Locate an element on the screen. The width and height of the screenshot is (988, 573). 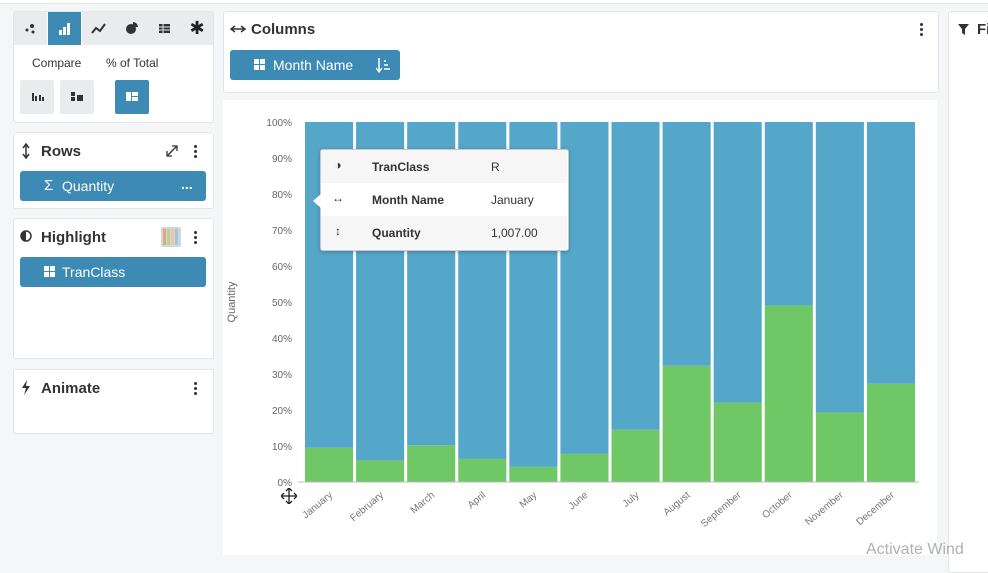
line-chart-button is located at coordinates (98, 28).